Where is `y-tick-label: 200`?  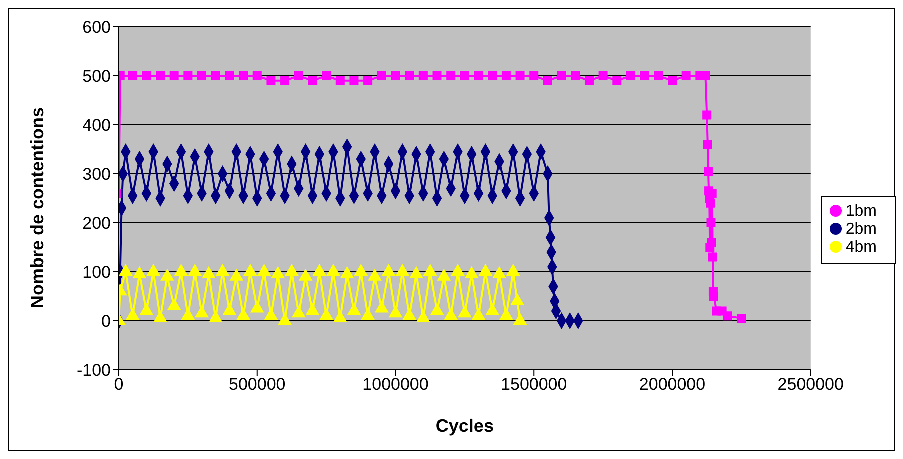
y-tick-label: 200 is located at coordinates (96, 224).